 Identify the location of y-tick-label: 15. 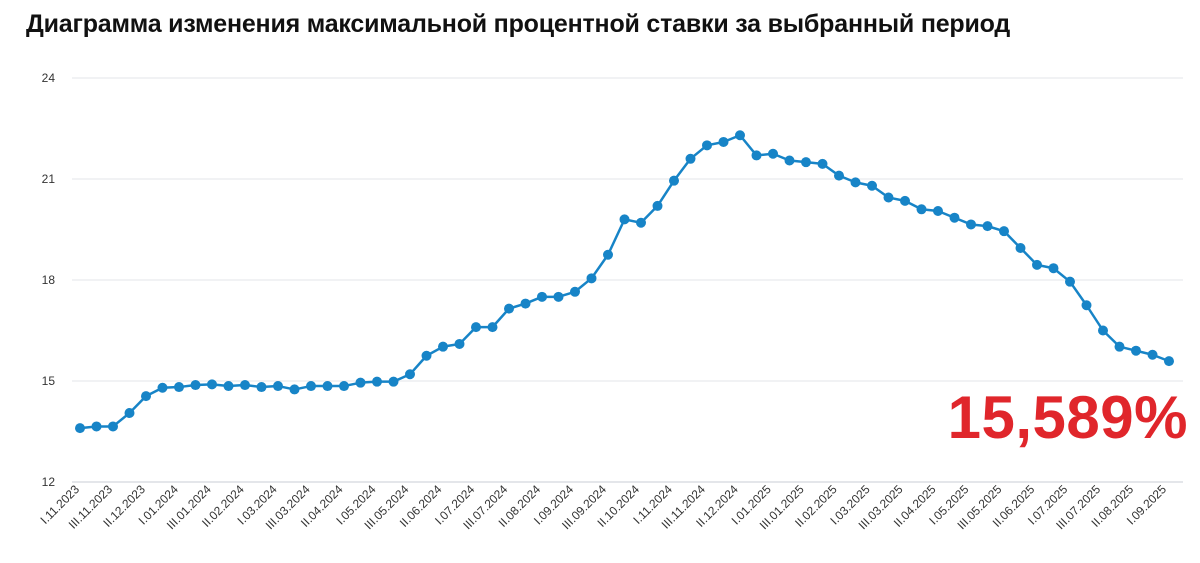
(49, 381).